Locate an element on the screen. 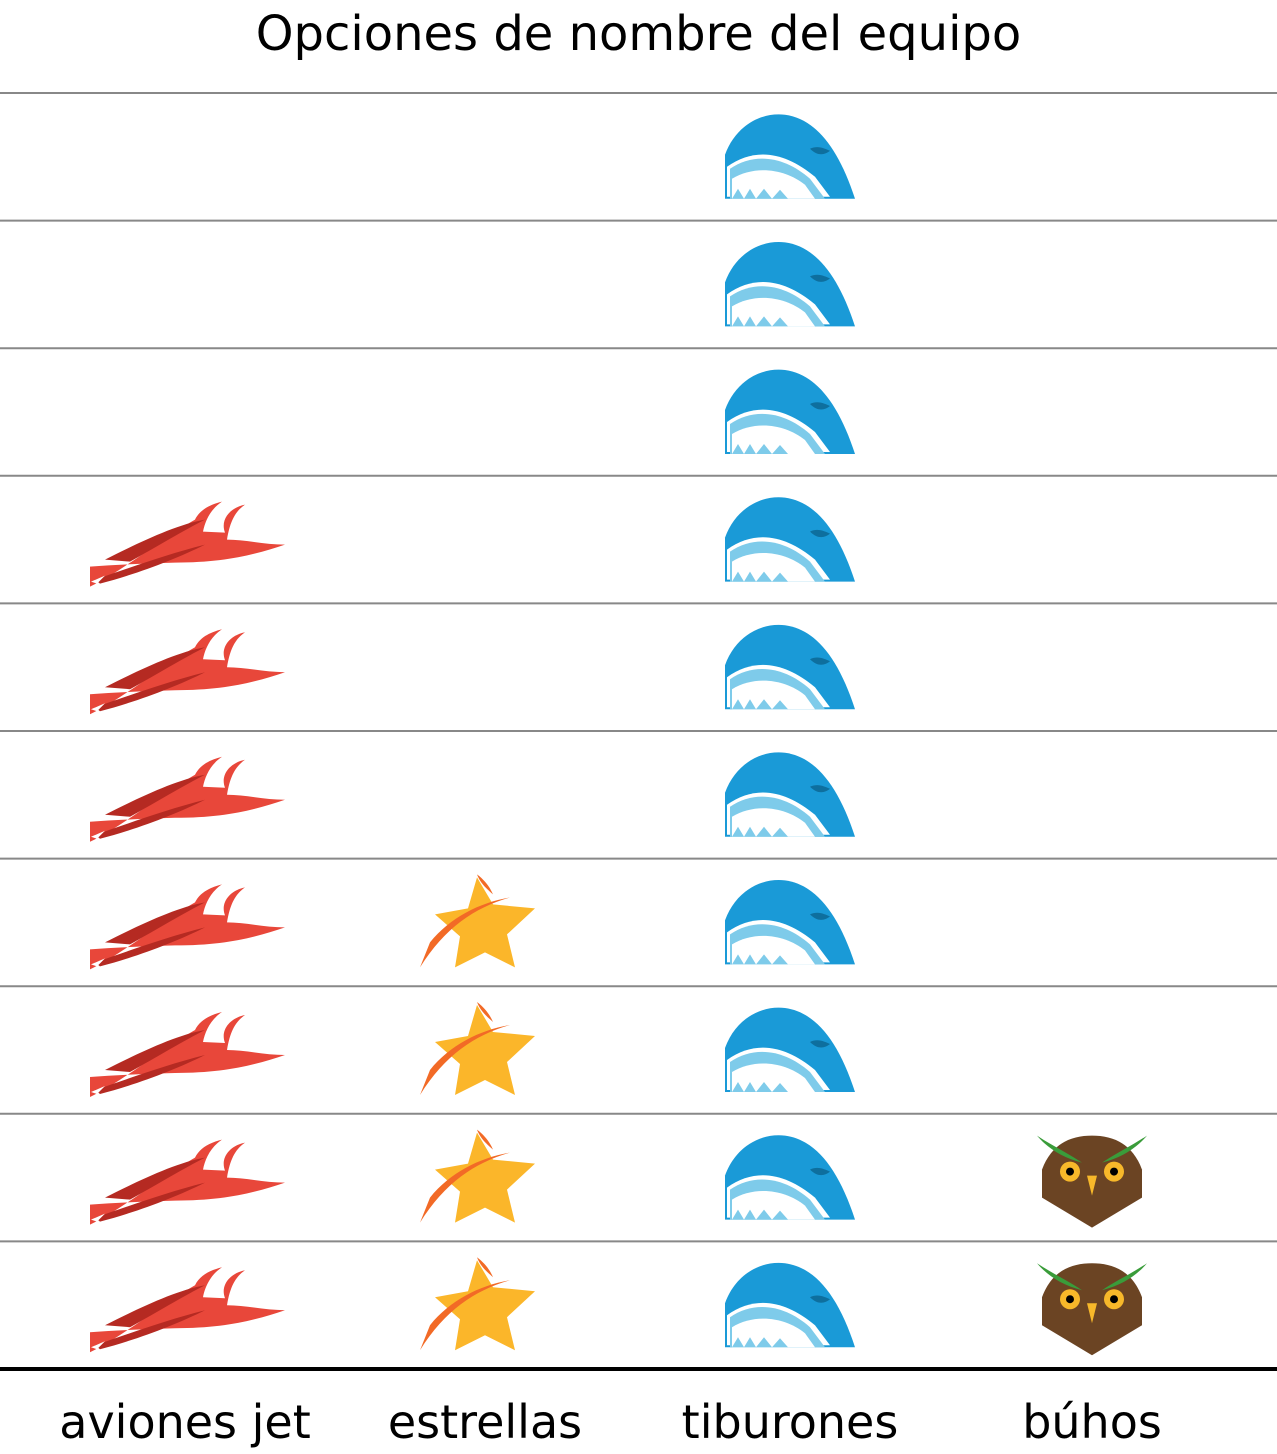 The height and width of the screenshot is (1454, 1277). x-tick-label: aviones jet is located at coordinates (185, 1422).